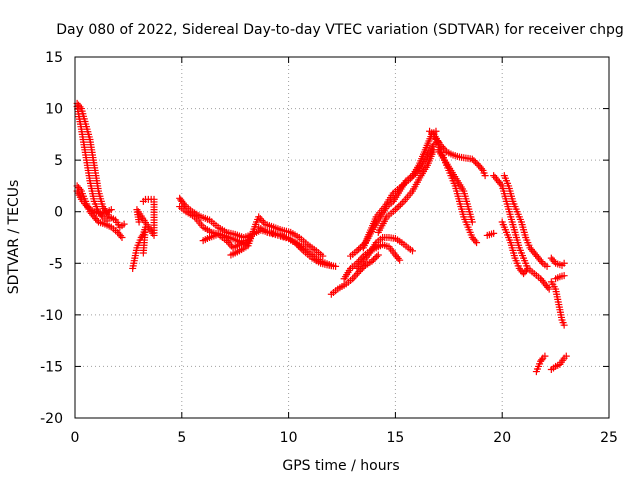  What do you see at coordinates (58, 161) in the screenshot?
I see `y-tick-label: 5` at bounding box center [58, 161].